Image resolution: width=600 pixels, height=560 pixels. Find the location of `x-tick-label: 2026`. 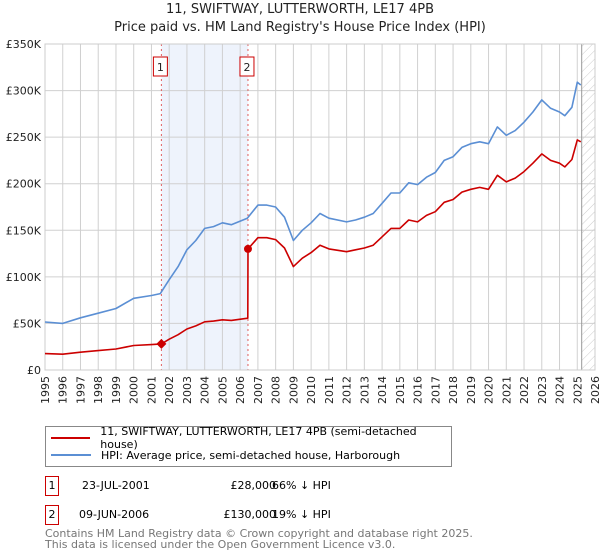

x-tick-label: 2026 is located at coordinates (594, 390).